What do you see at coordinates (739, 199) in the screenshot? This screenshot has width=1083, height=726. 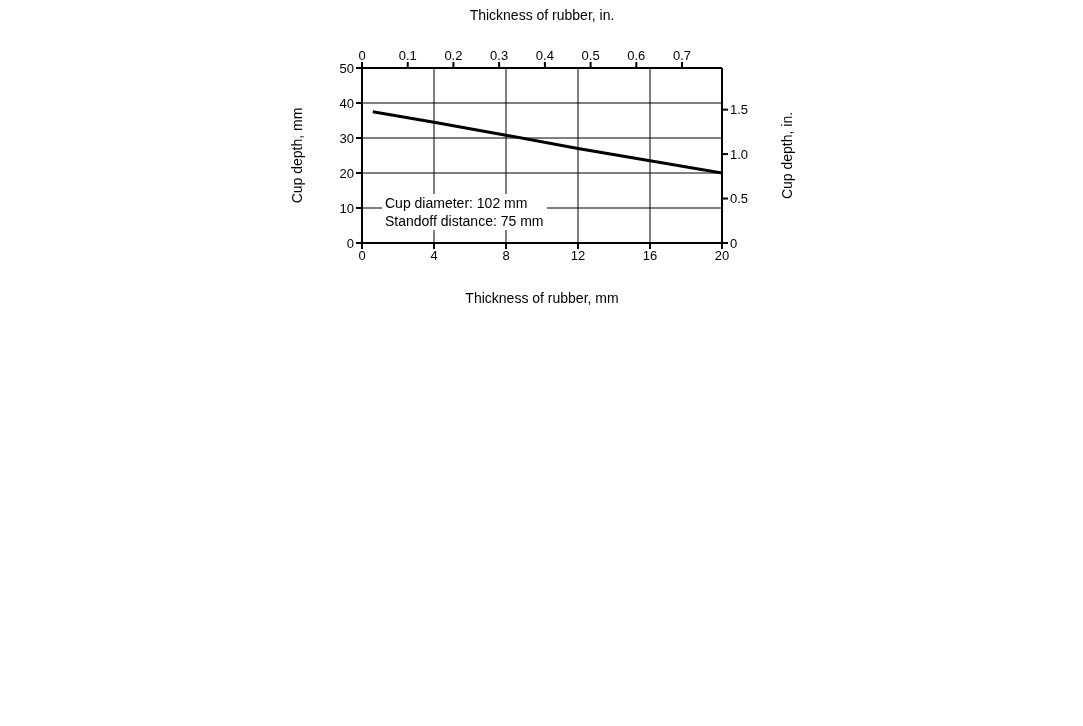 I see `y2-tick-label: 0.5` at bounding box center [739, 199].